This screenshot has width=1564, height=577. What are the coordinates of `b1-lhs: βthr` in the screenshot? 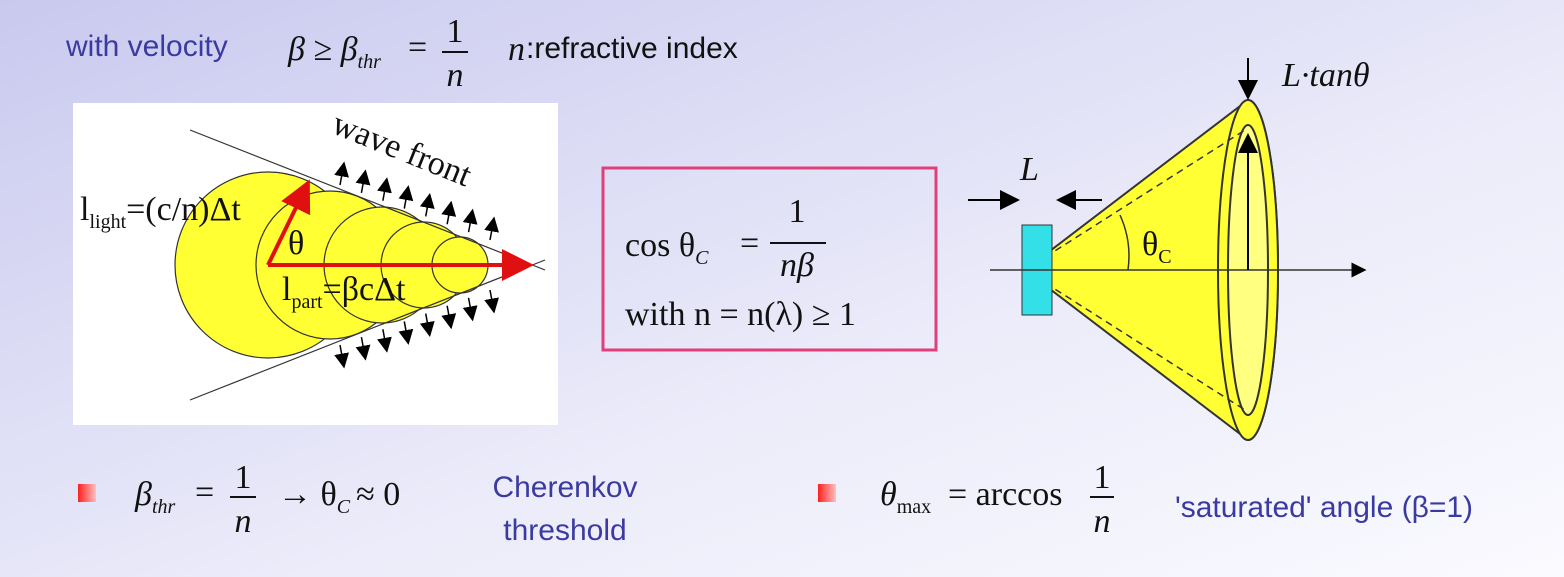 It's located at (154, 497).